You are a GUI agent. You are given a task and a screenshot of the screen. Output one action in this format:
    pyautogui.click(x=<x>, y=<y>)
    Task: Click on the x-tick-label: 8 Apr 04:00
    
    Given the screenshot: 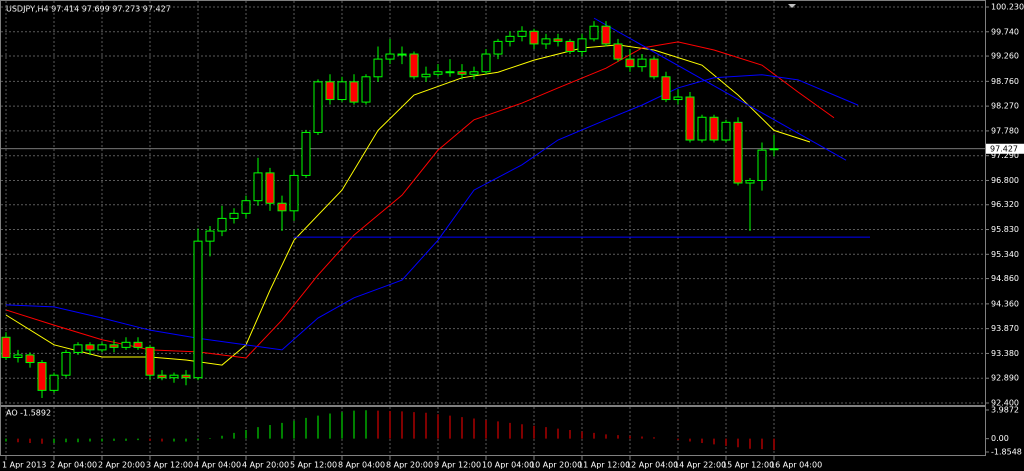 What is the action you would take?
    pyautogui.click(x=361, y=465)
    